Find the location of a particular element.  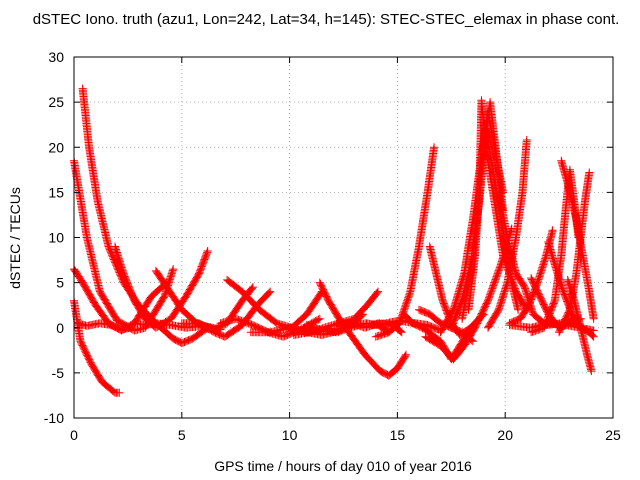

series-1-markers is located at coordinates (124, 245).